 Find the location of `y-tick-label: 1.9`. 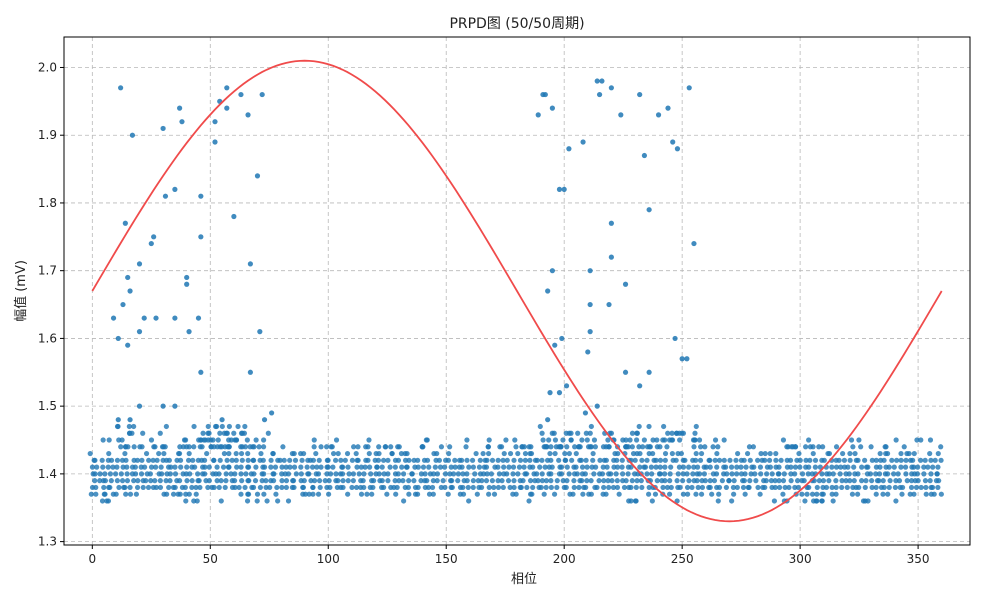

y-tick-label: 1.9 is located at coordinates (47, 135).